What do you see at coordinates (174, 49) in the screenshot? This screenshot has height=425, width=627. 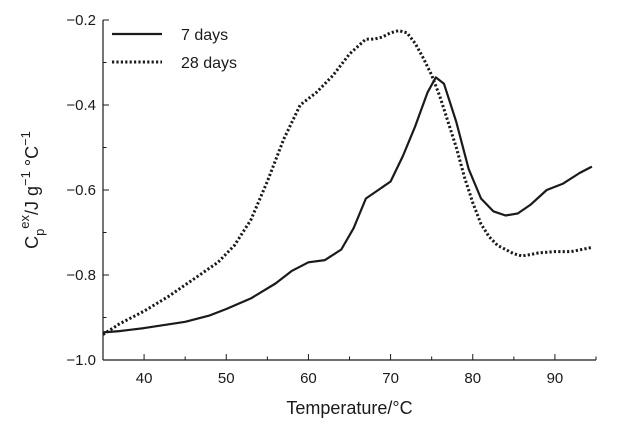 I see `legend: 7 days 28 days` at bounding box center [174, 49].